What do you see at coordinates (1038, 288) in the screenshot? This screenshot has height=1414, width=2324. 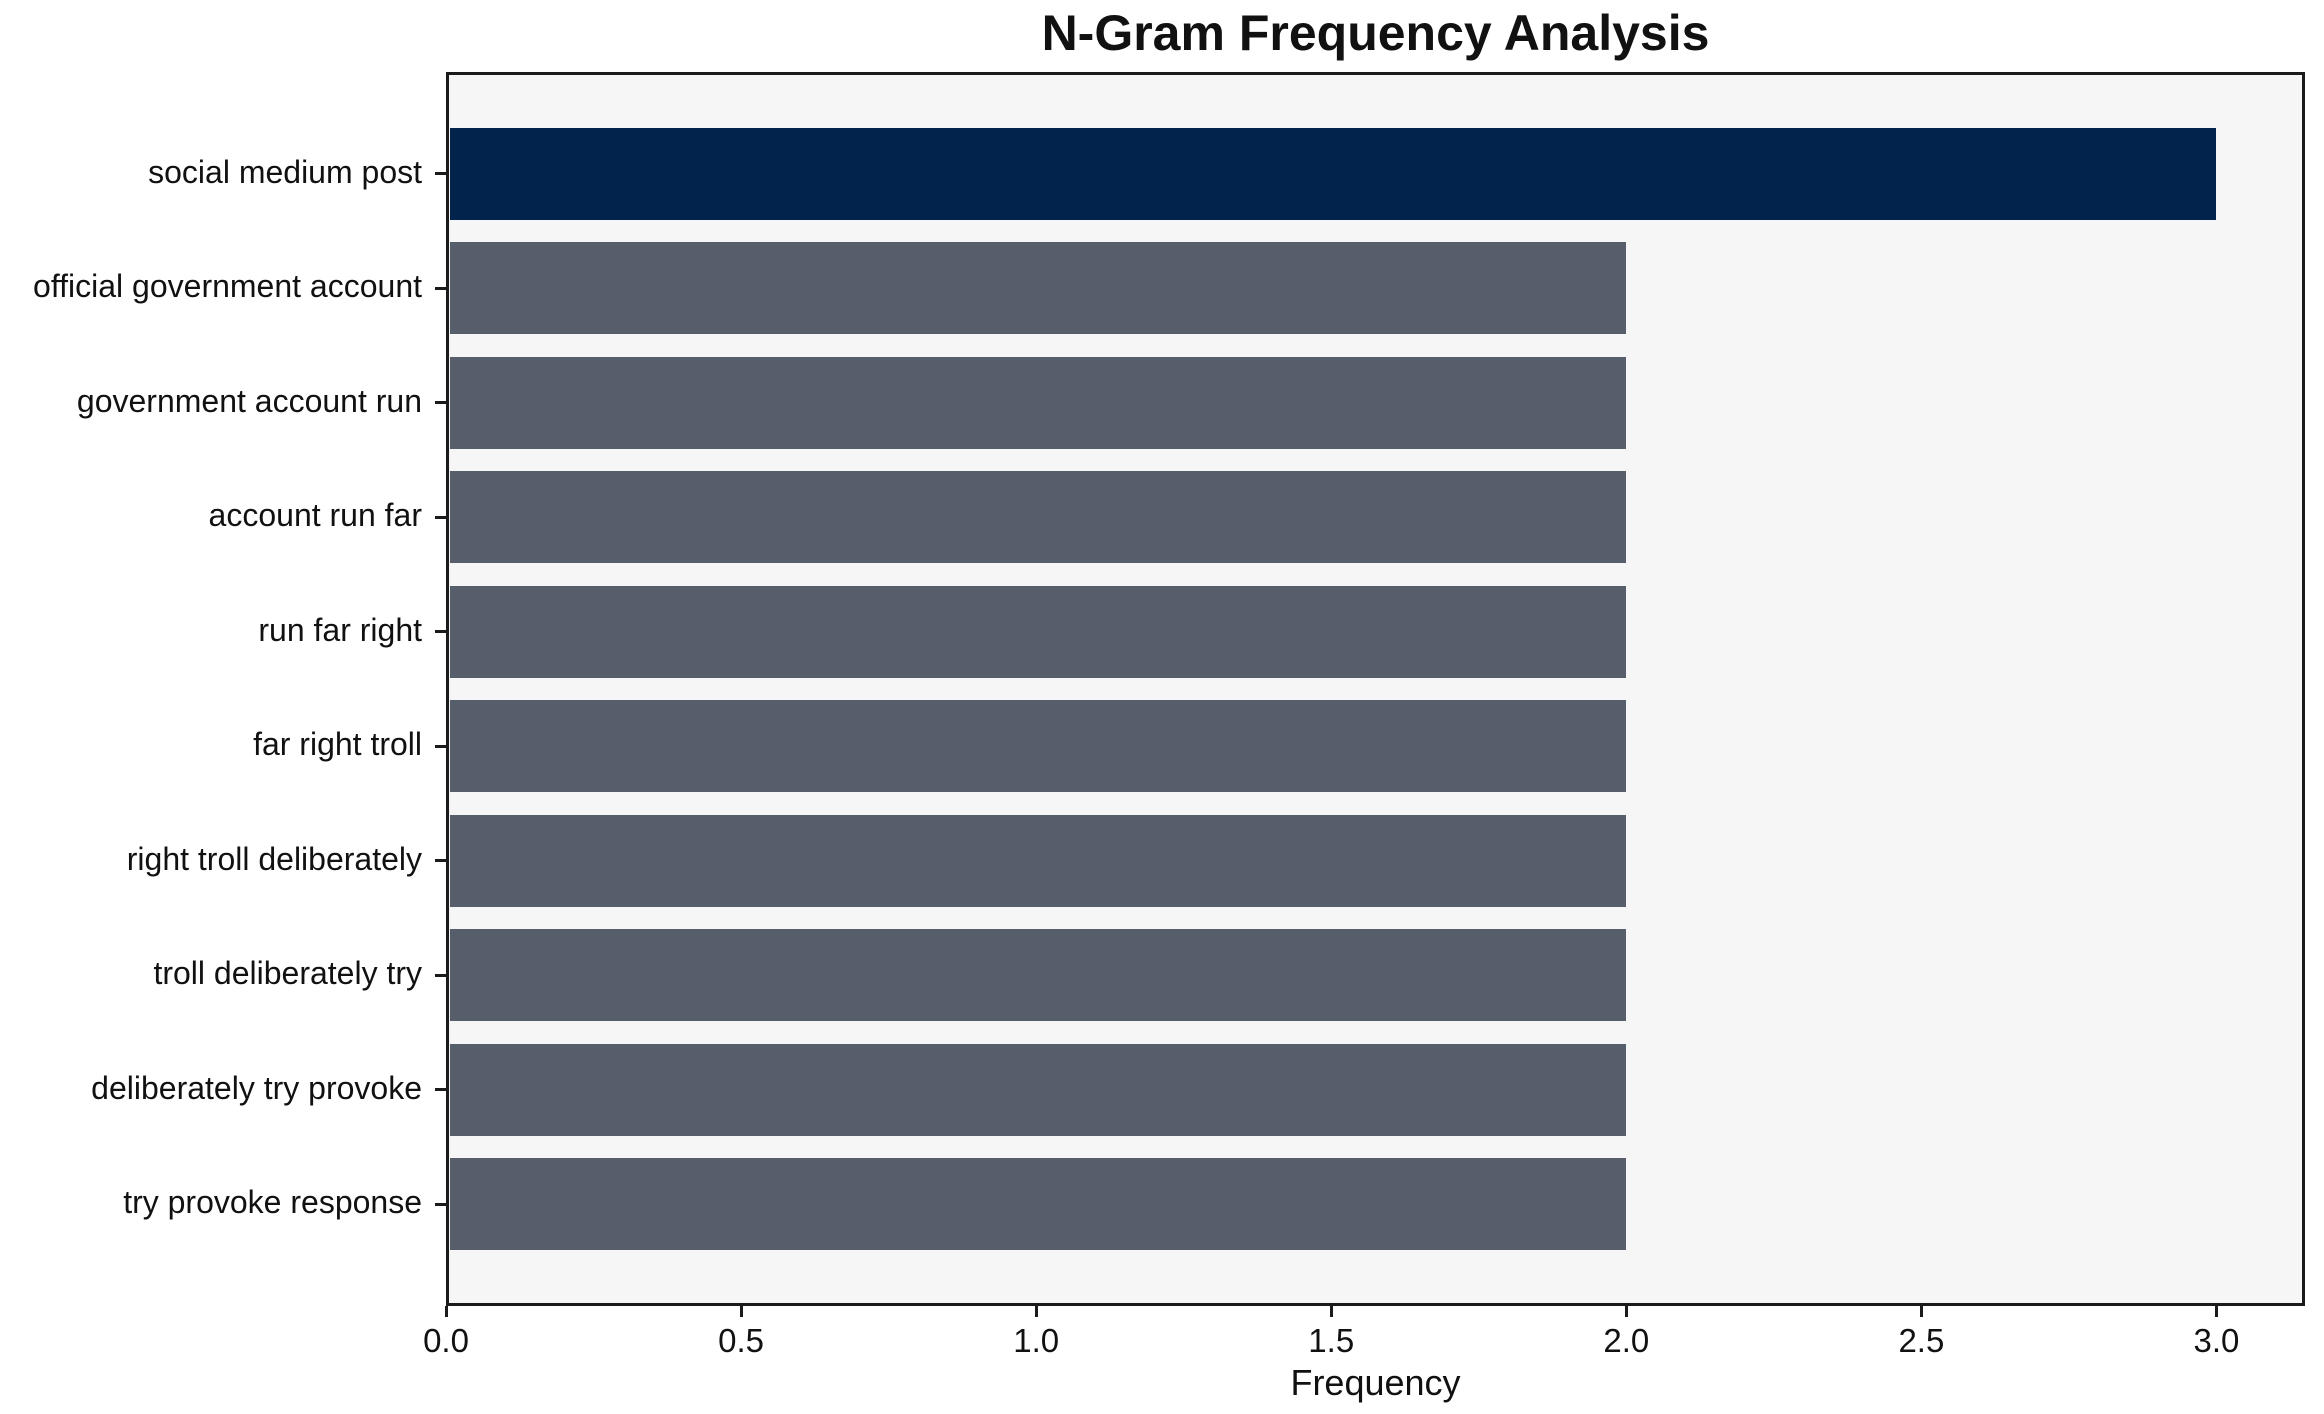 I see `bar-official-government-account` at bounding box center [1038, 288].